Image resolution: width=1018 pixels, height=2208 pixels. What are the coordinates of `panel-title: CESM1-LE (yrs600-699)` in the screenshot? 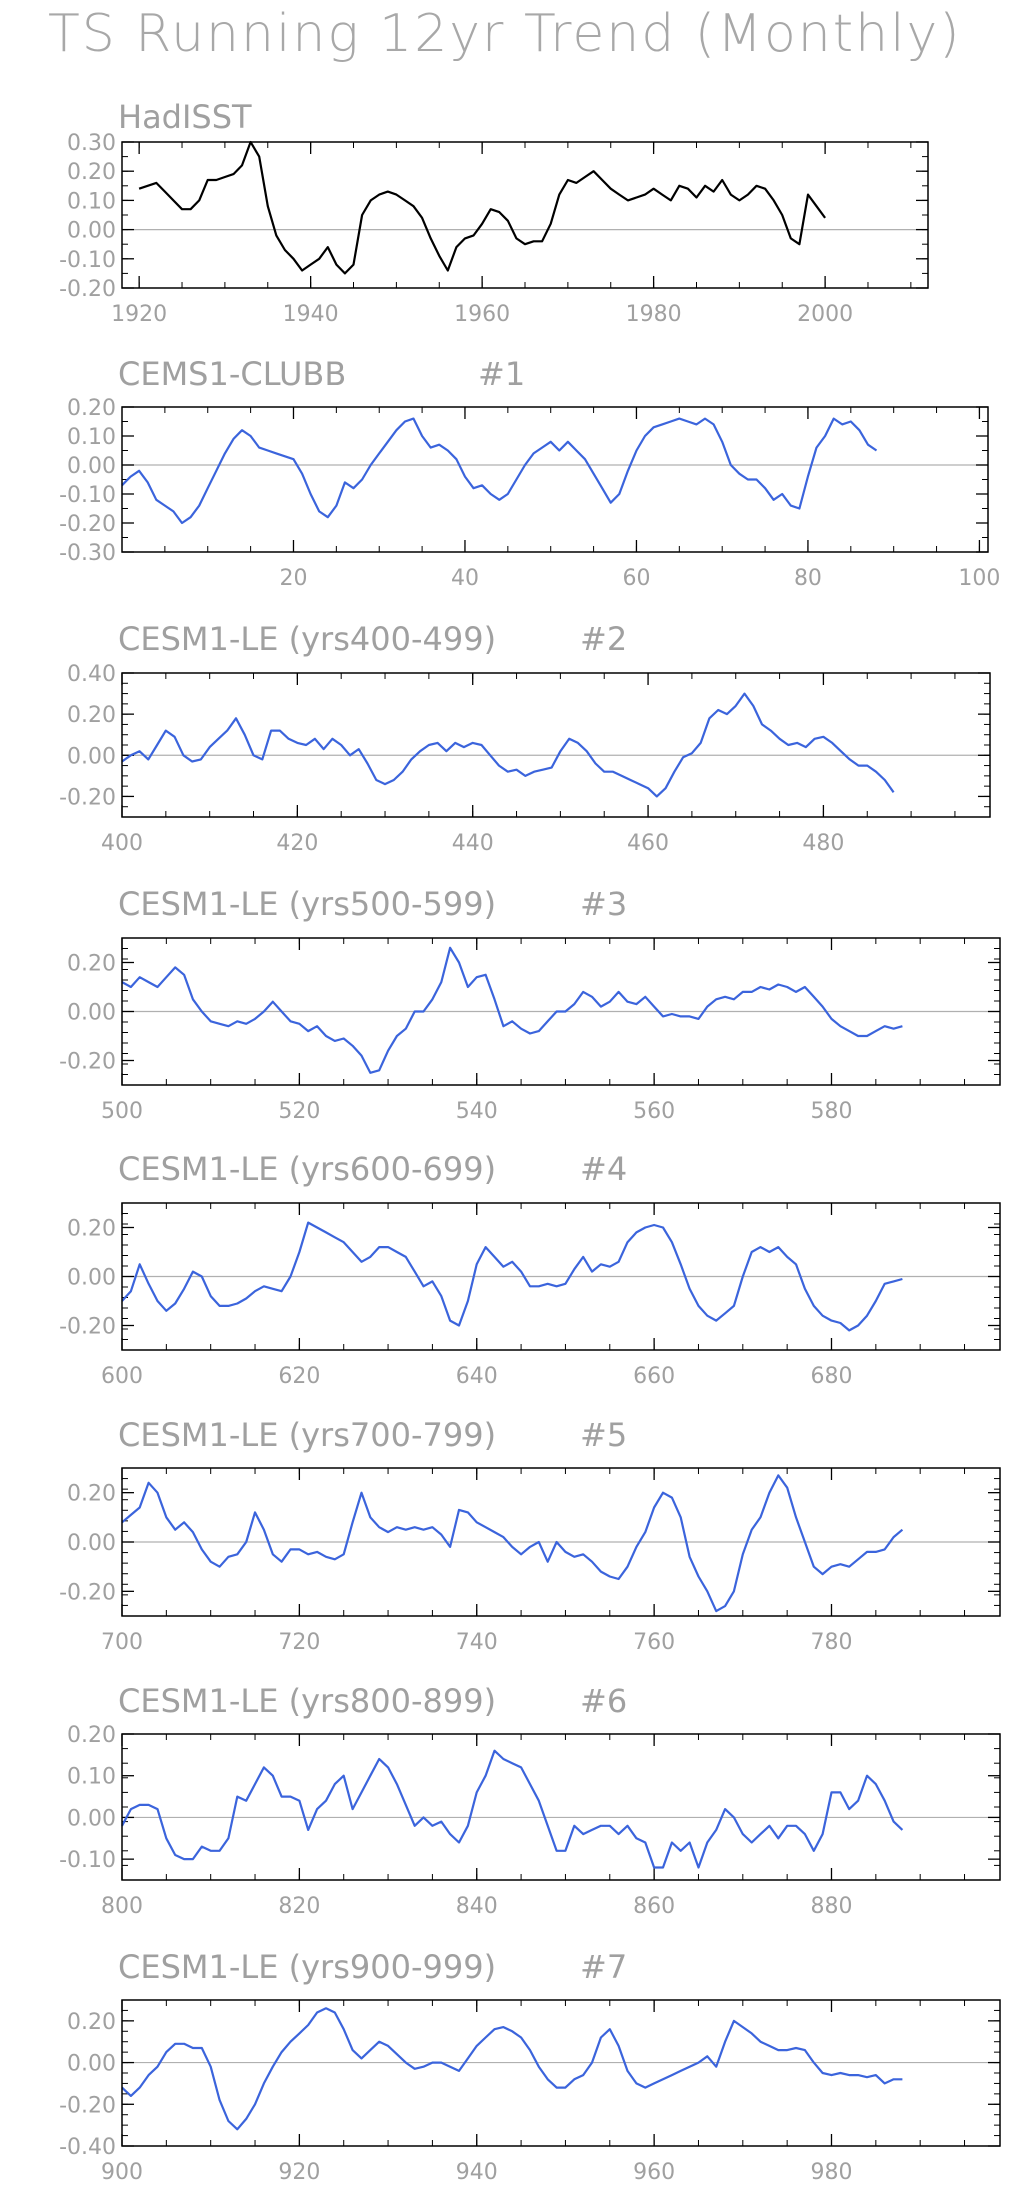 It's located at (307, 1169).